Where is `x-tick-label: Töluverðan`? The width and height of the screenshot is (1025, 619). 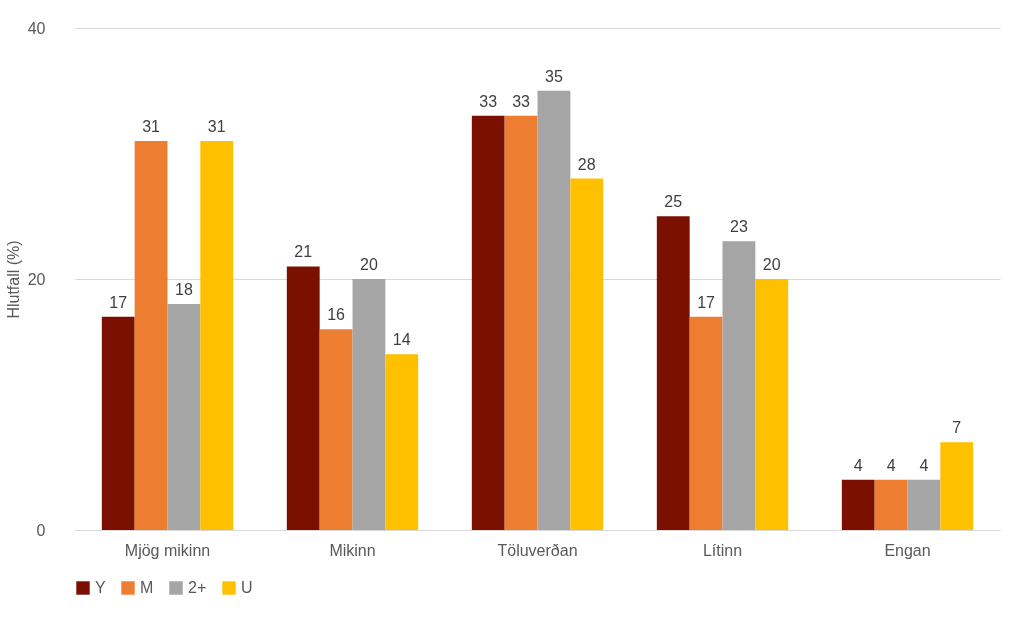
x-tick-label: Töluverðan is located at coordinates (537, 550).